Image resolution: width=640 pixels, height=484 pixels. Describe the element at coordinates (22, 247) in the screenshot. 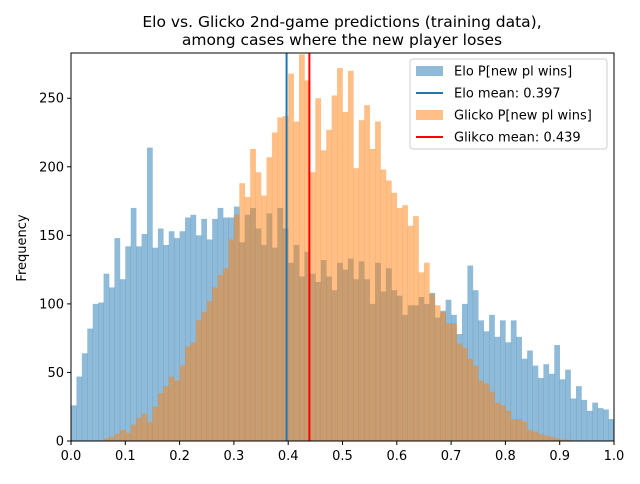

I see `y-axis-label: Frequency` at that location.